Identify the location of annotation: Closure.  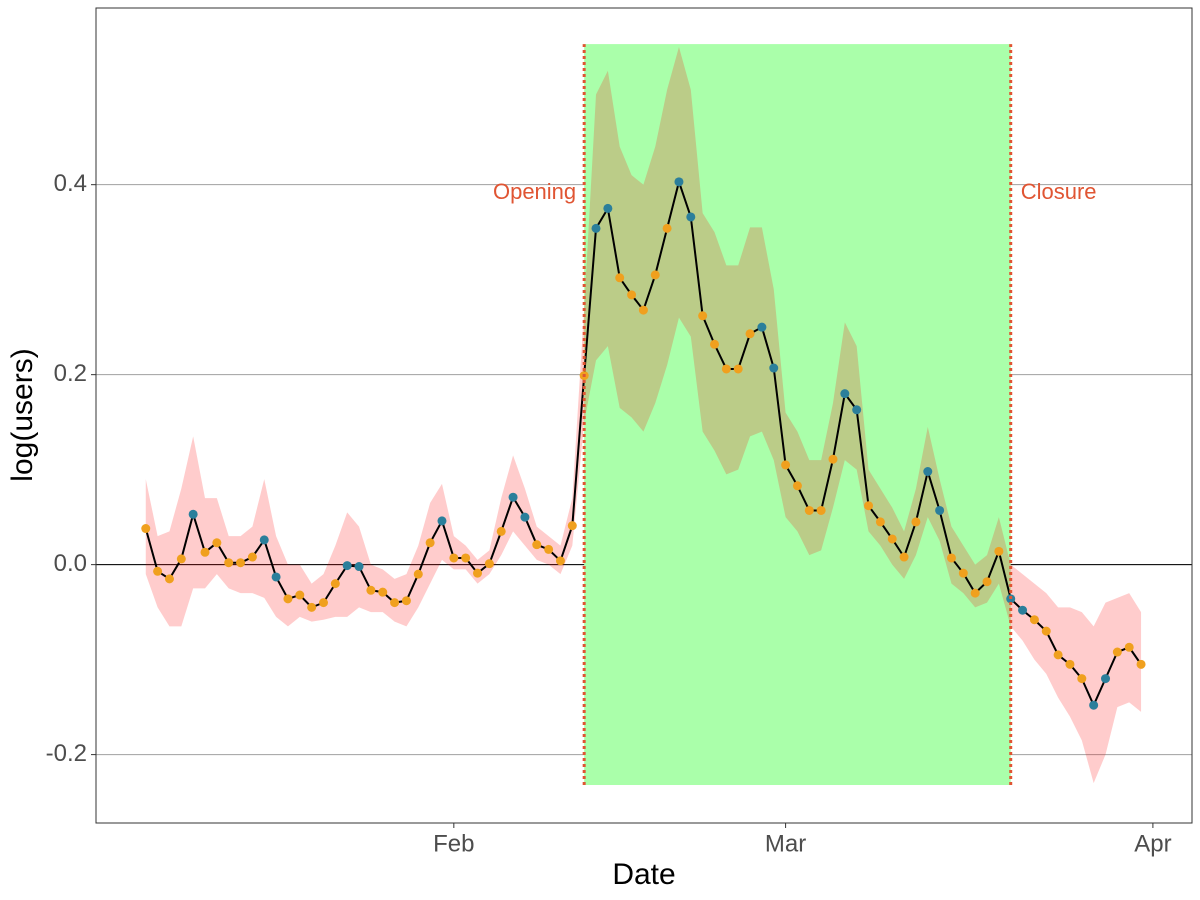
(1059, 191).